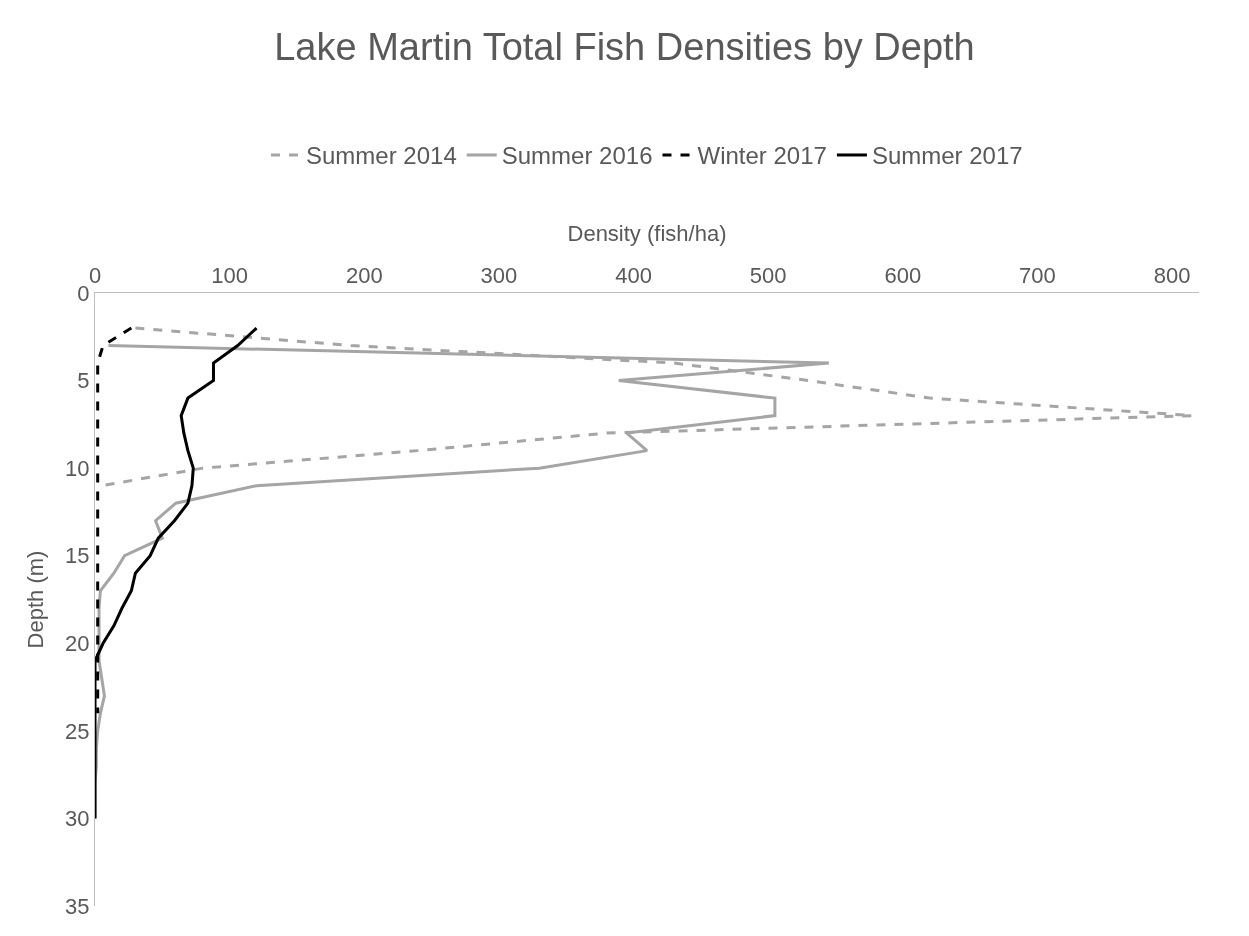  Describe the element at coordinates (364, 276) in the screenshot. I see `x-tick-label: 200` at that location.